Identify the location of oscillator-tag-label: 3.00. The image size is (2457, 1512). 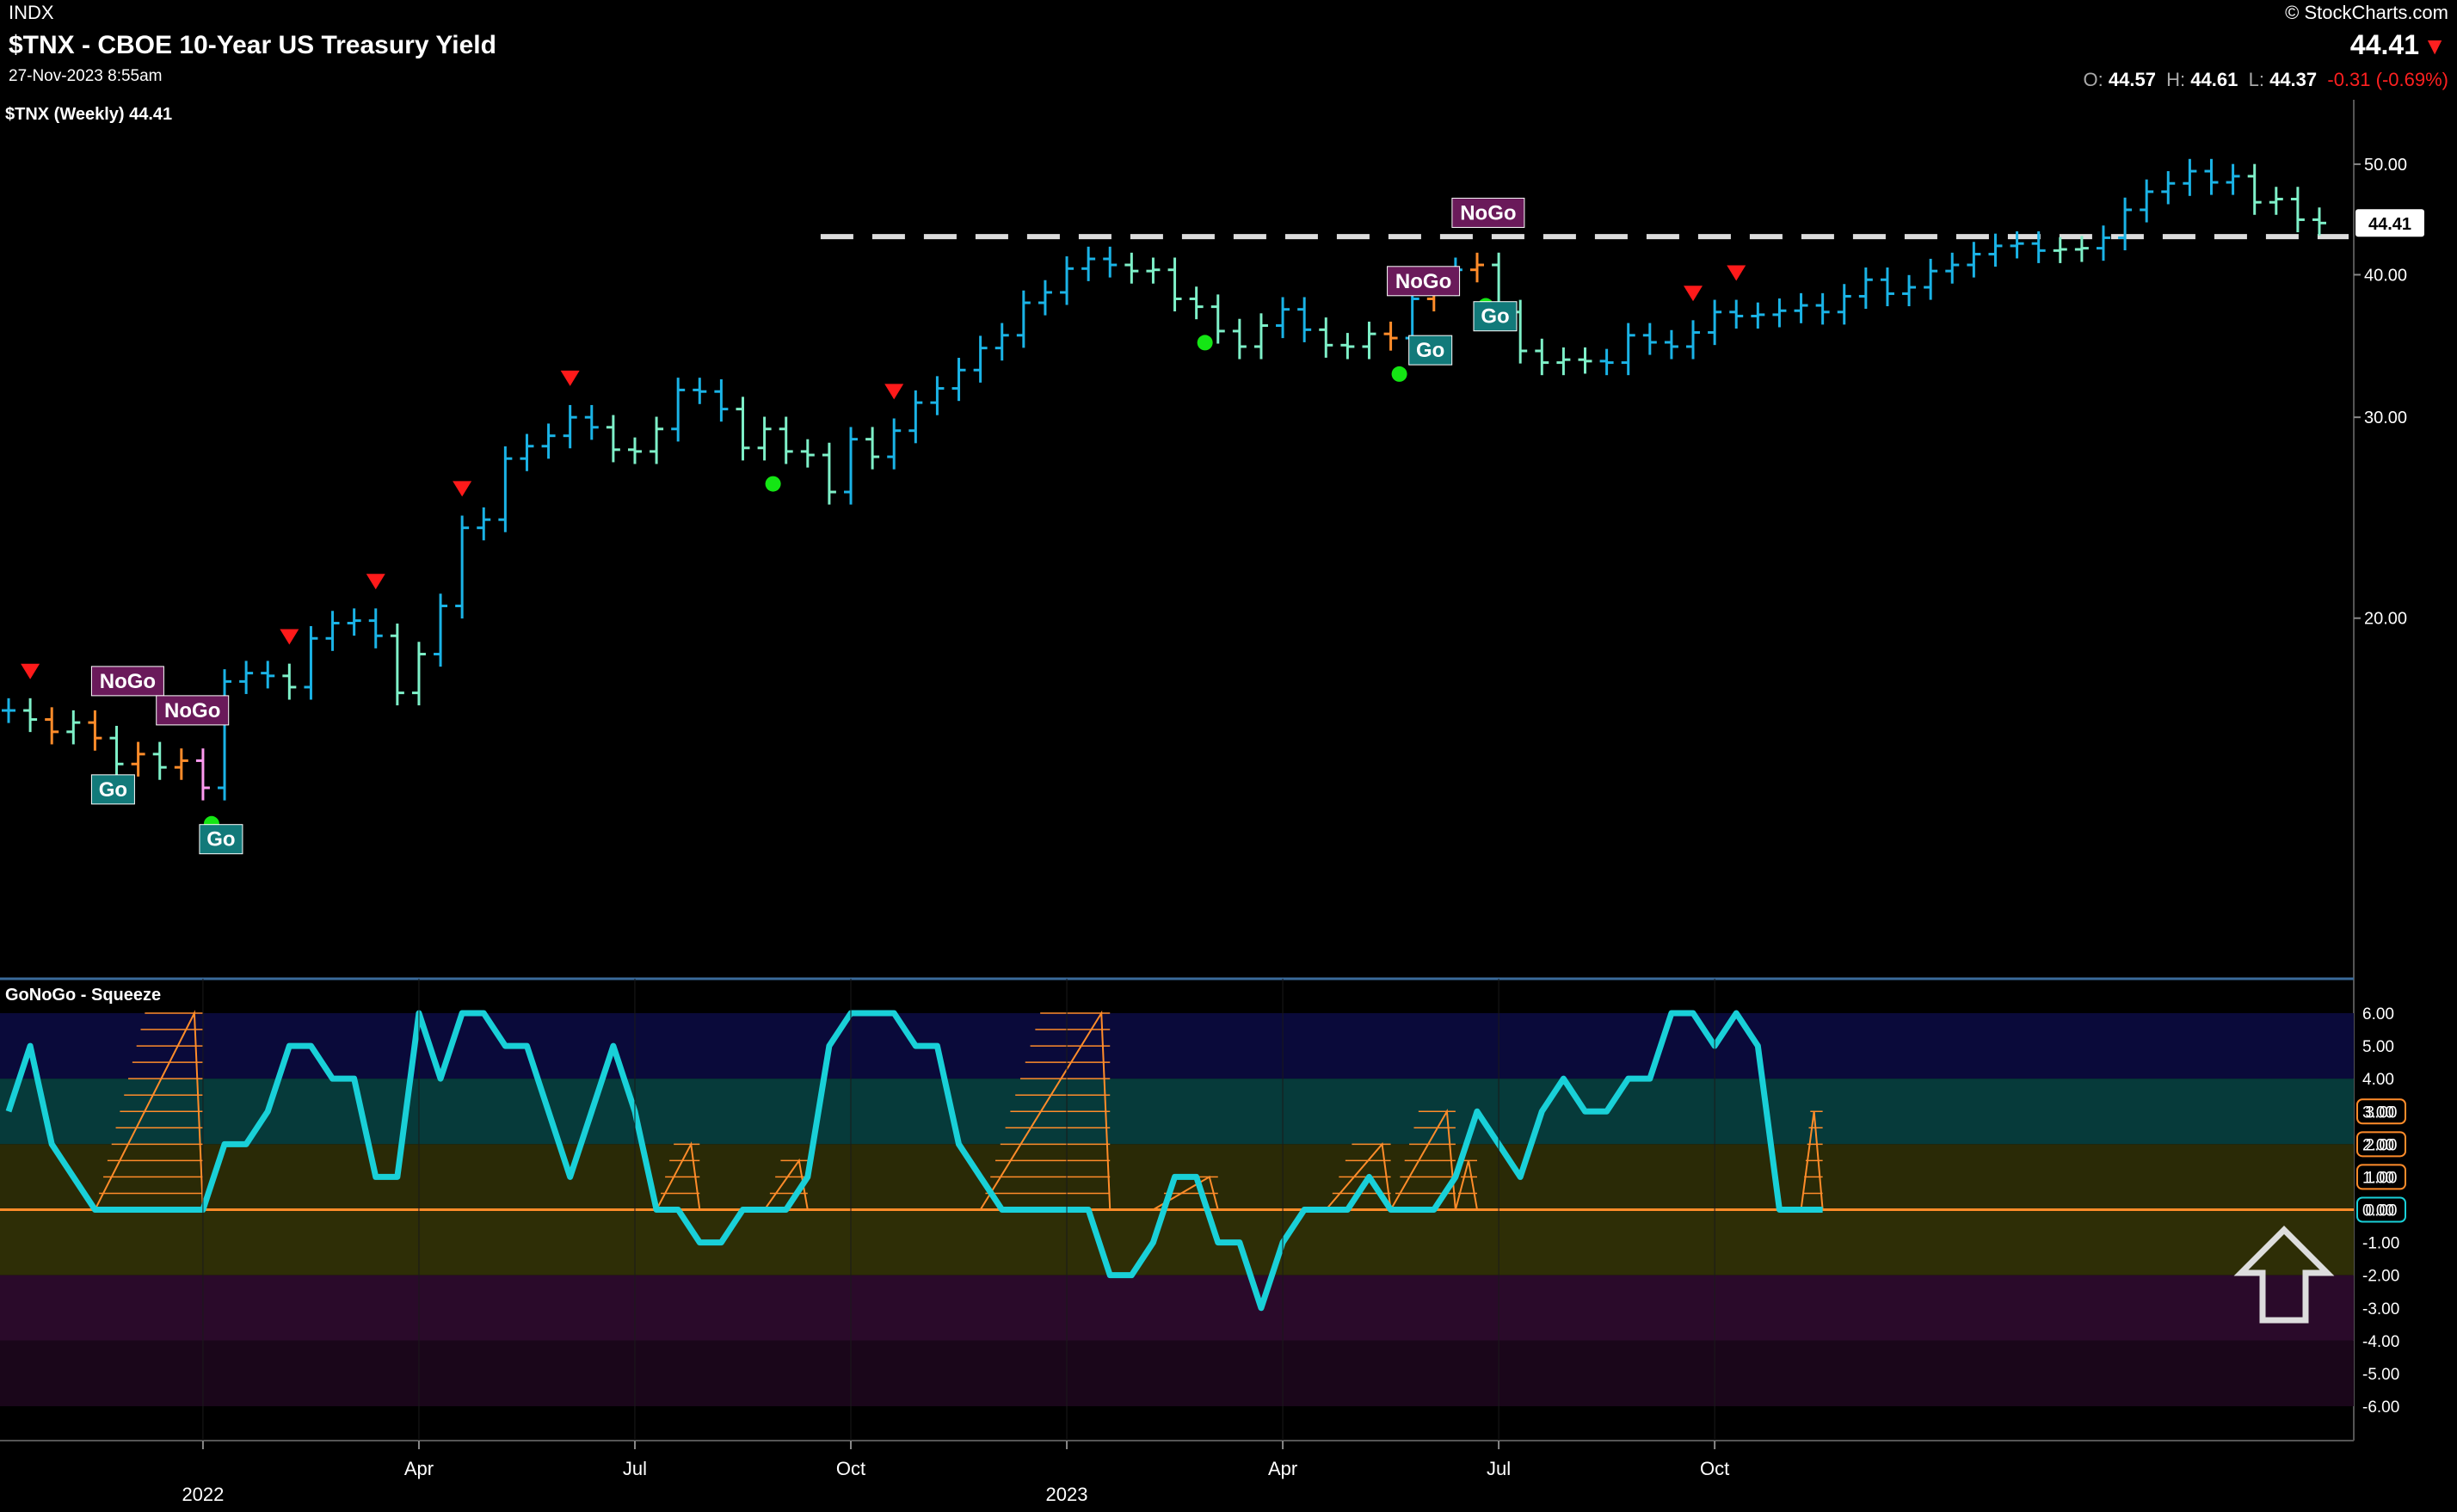
(2382, 1113).